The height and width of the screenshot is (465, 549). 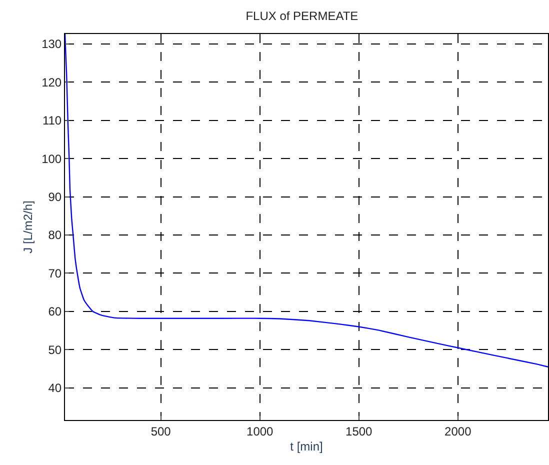 I want to click on y-tick-label: 40, so click(x=55, y=388).